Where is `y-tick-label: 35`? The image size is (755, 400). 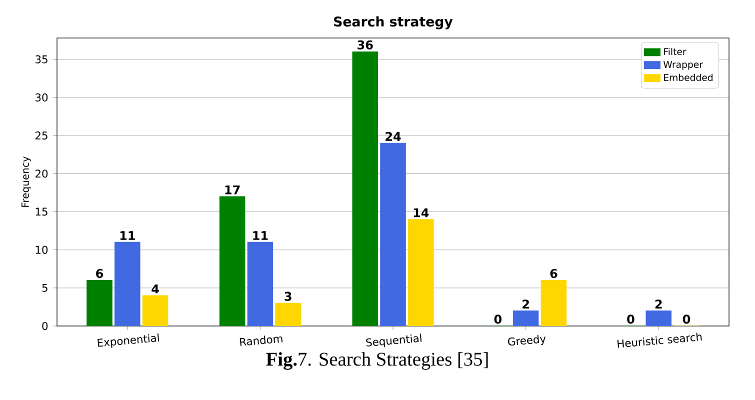 y-tick-label: 35 is located at coordinates (42, 59).